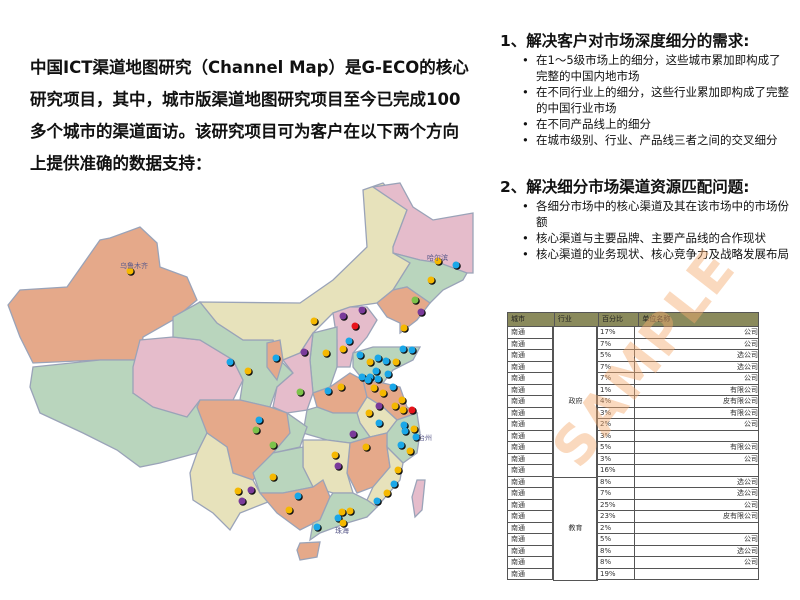 This screenshot has width=800, height=600. I want to click on bullet-item: • 核心渠道与主要品牌、主要产品线的合作现状, so click(656, 238).